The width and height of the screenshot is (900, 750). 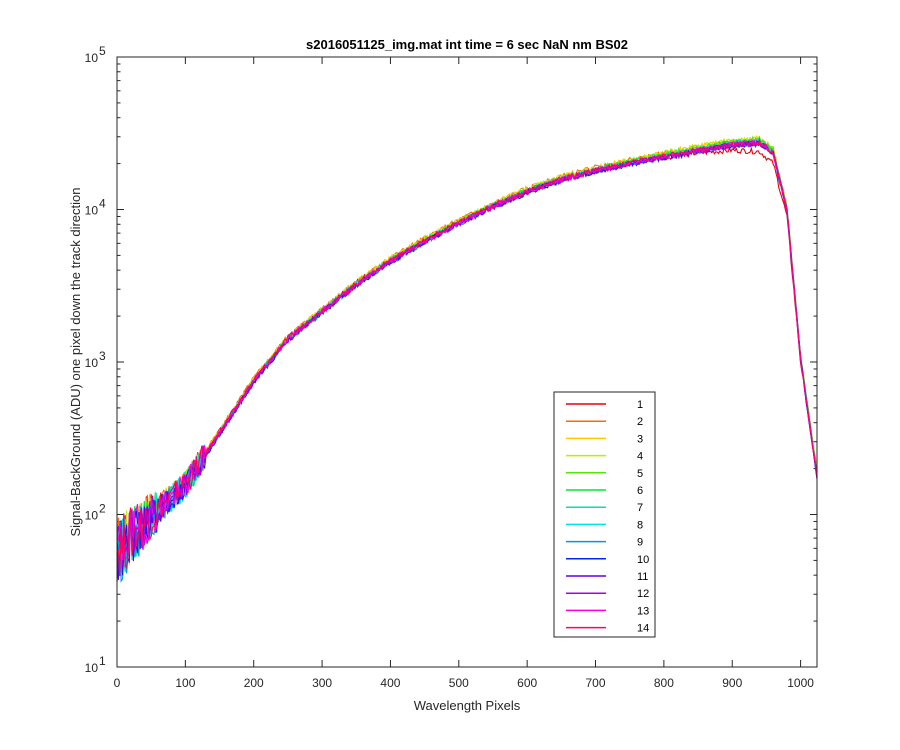 What do you see at coordinates (640, 474) in the screenshot?
I see `legend-label: 5` at bounding box center [640, 474].